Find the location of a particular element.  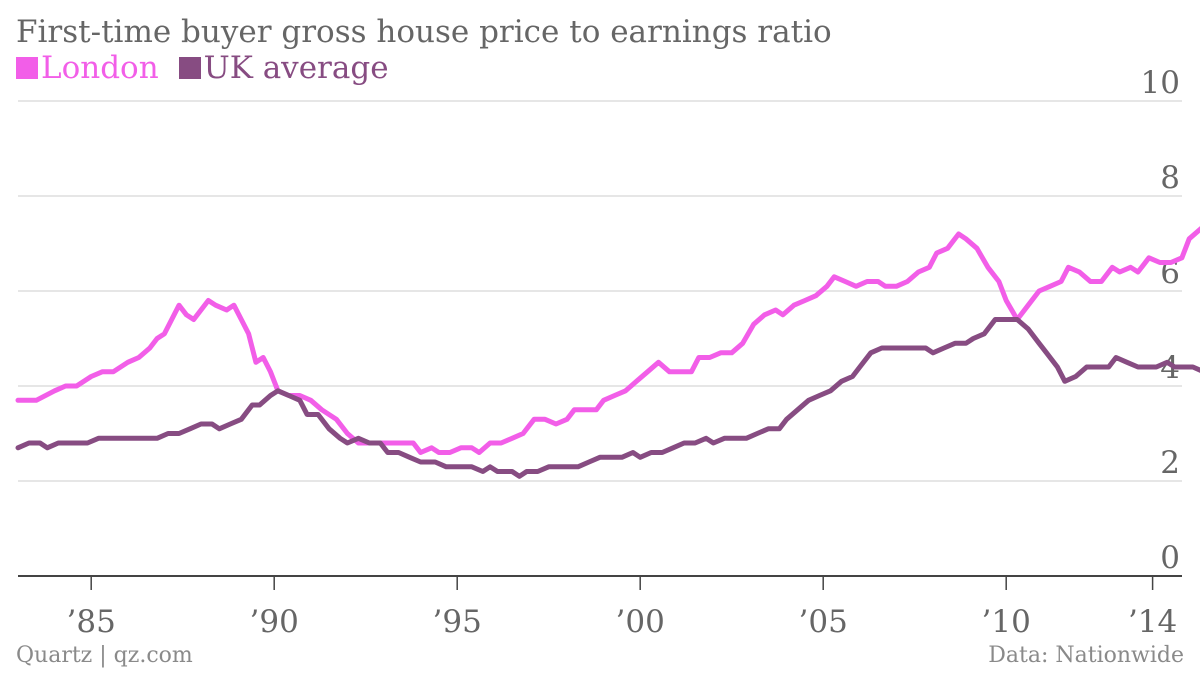

legend-item-uk-average: UK average is located at coordinates (283, 68).